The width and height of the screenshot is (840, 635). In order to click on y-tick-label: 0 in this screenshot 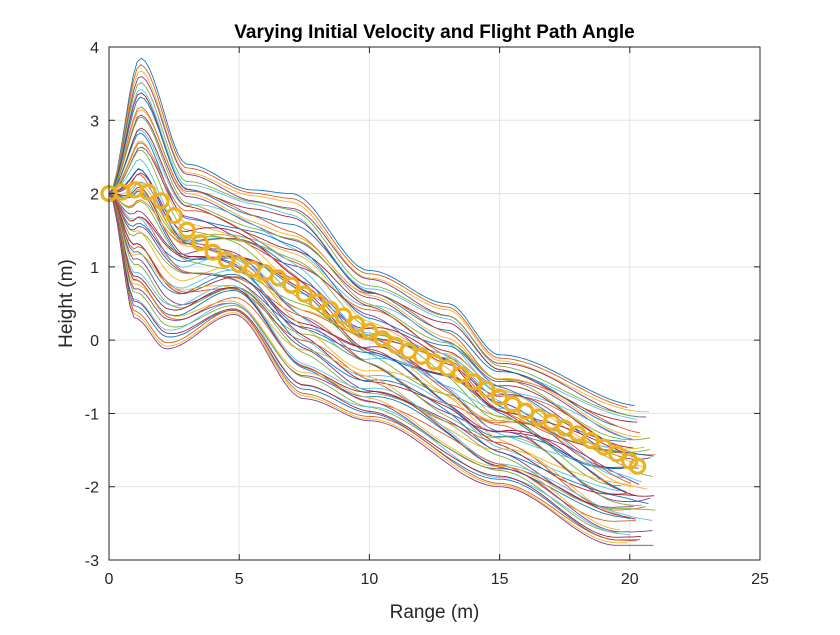, I will do `click(94, 341)`.